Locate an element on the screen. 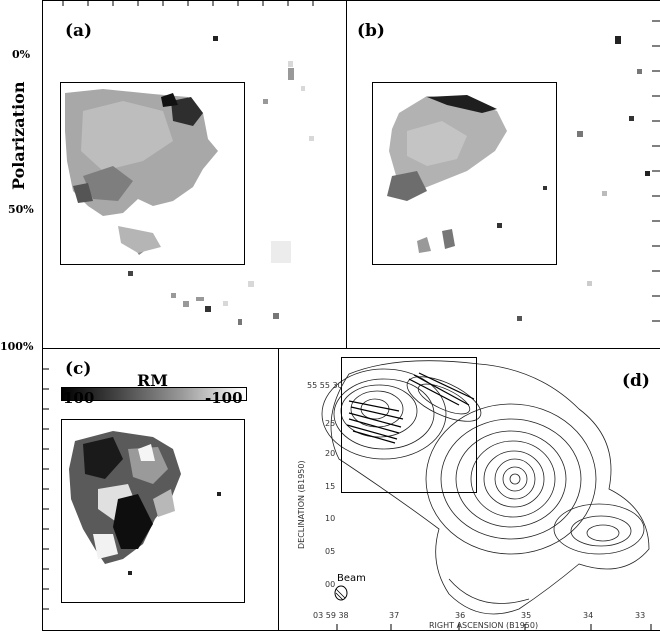  panel-c-image is located at coordinates (132, 489).